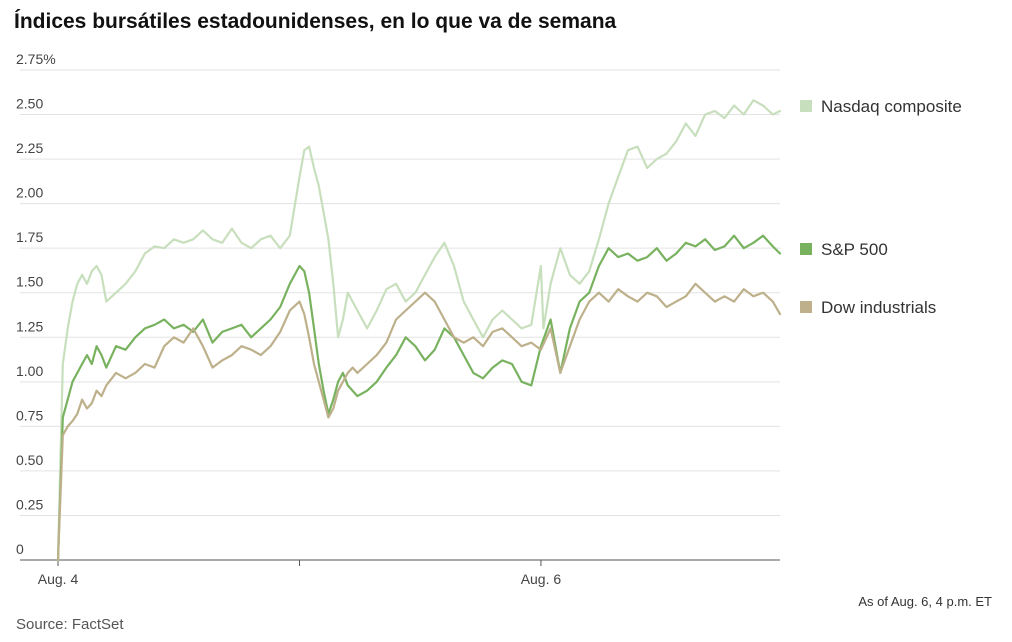 This screenshot has width=1012, height=642. Describe the element at coordinates (29, 104) in the screenshot. I see `y-tick-label: 2.50` at that location.